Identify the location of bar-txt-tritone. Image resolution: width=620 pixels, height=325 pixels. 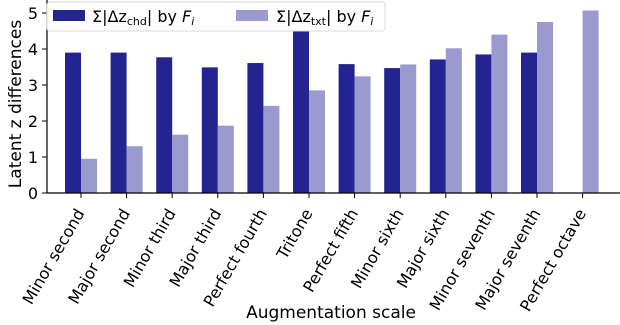
(317, 141).